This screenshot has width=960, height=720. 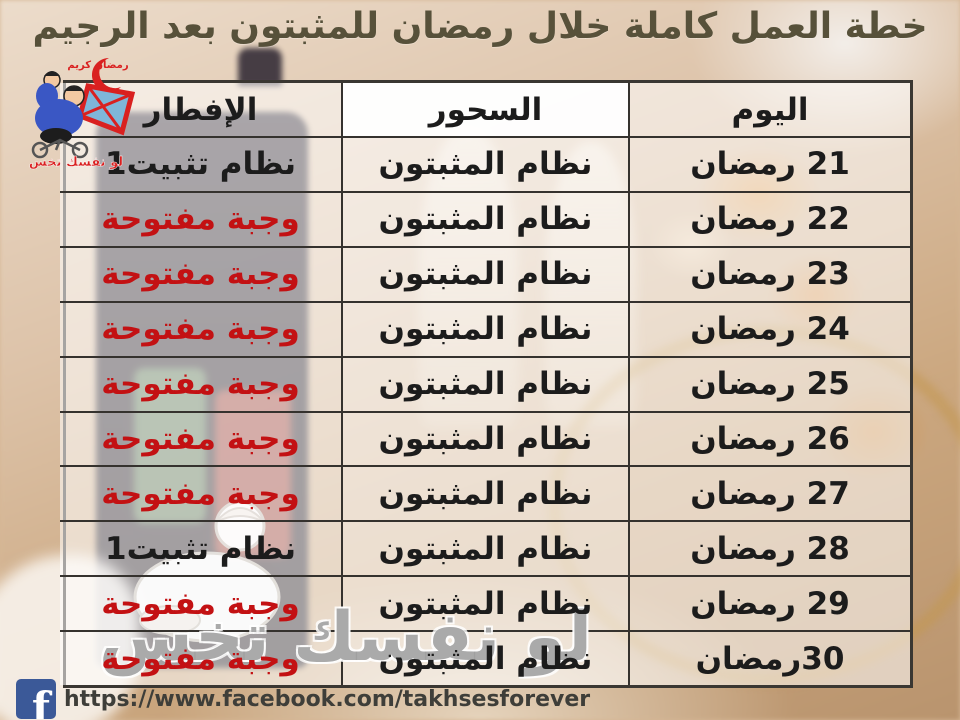 What do you see at coordinates (770, 383) in the screenshot?
I see `table-row-day: 25 رمضان` at bounding box center [770, 383].